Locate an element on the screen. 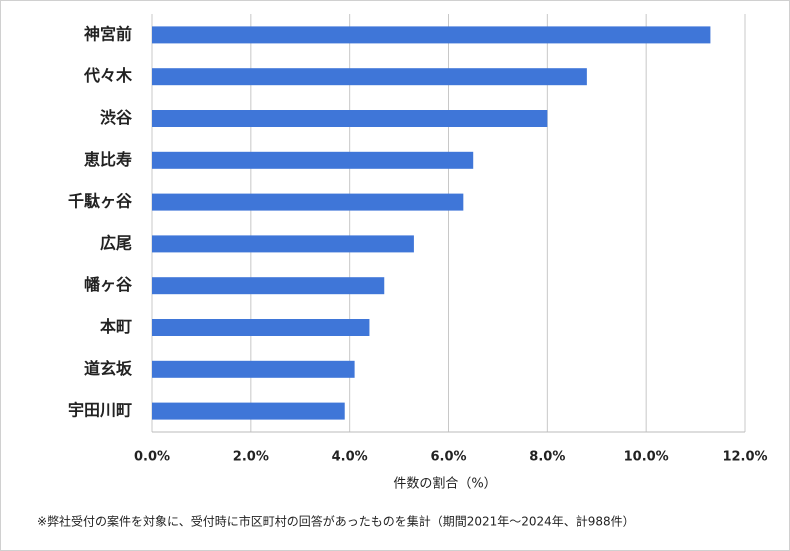 This screenshot has height=551, width=790. y-tick-label: 千駄ヶ谷 is located at coordinates (100, 201).